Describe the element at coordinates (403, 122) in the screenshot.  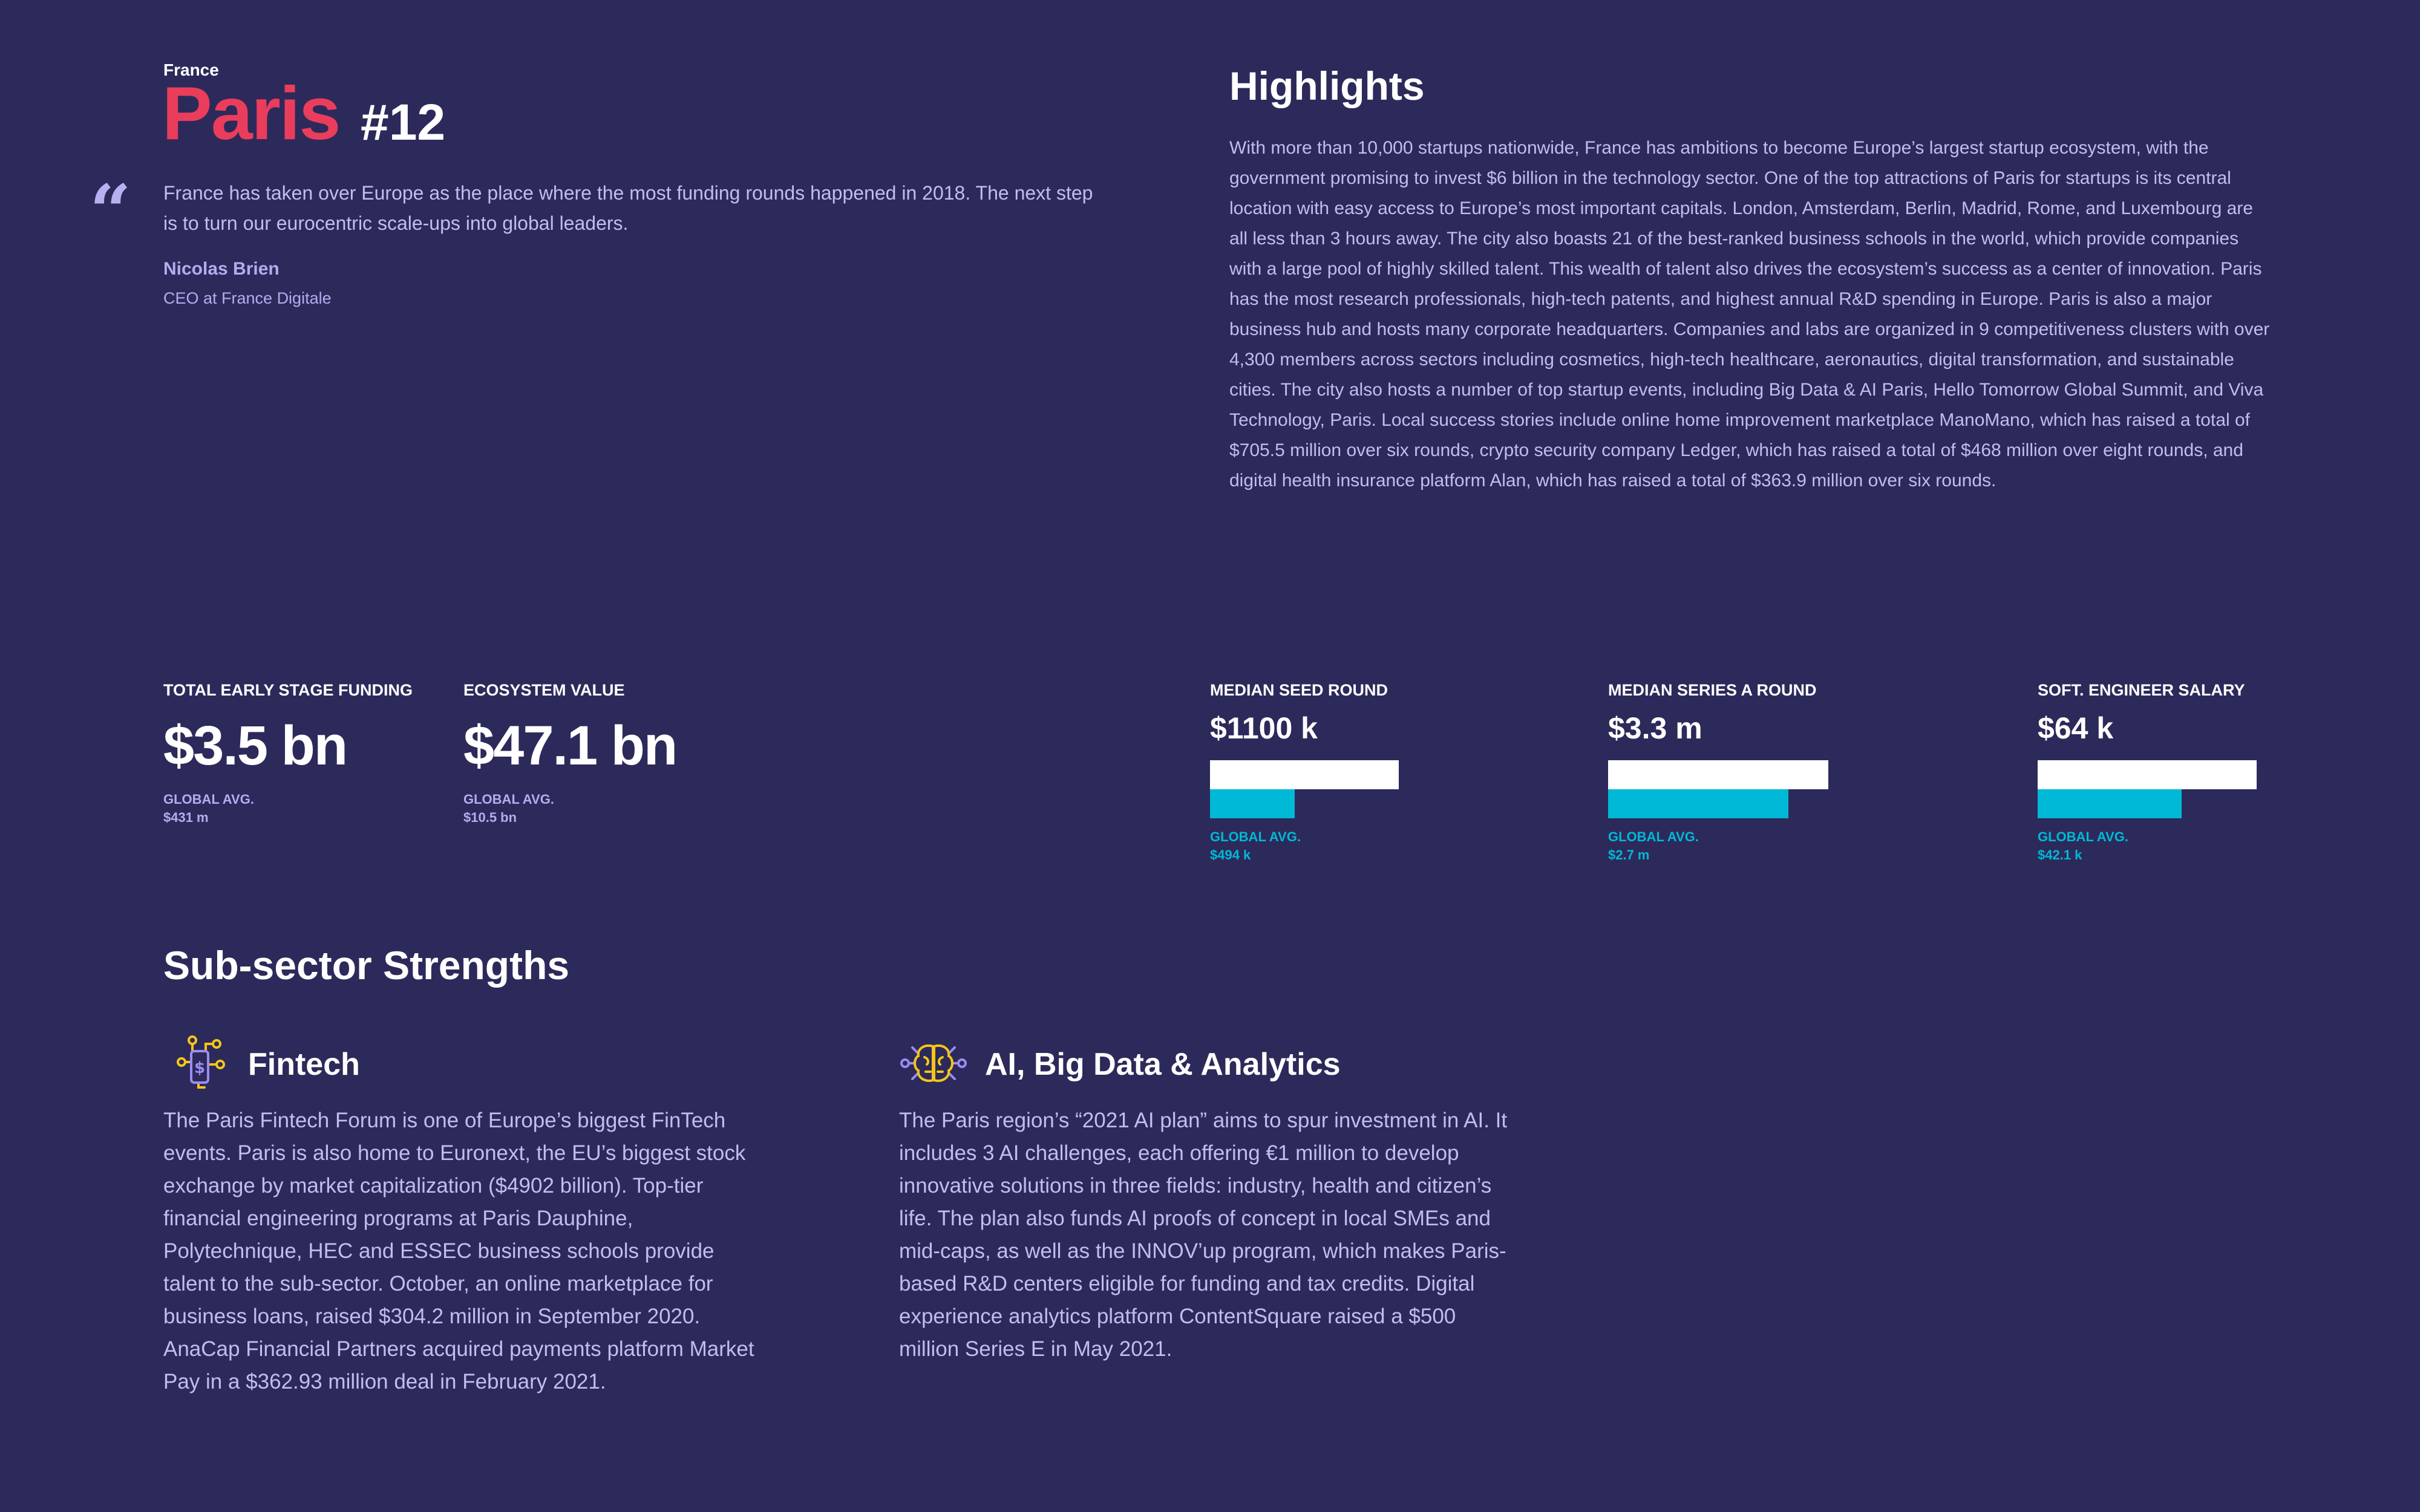
I see `city-rank: #12` at that location.